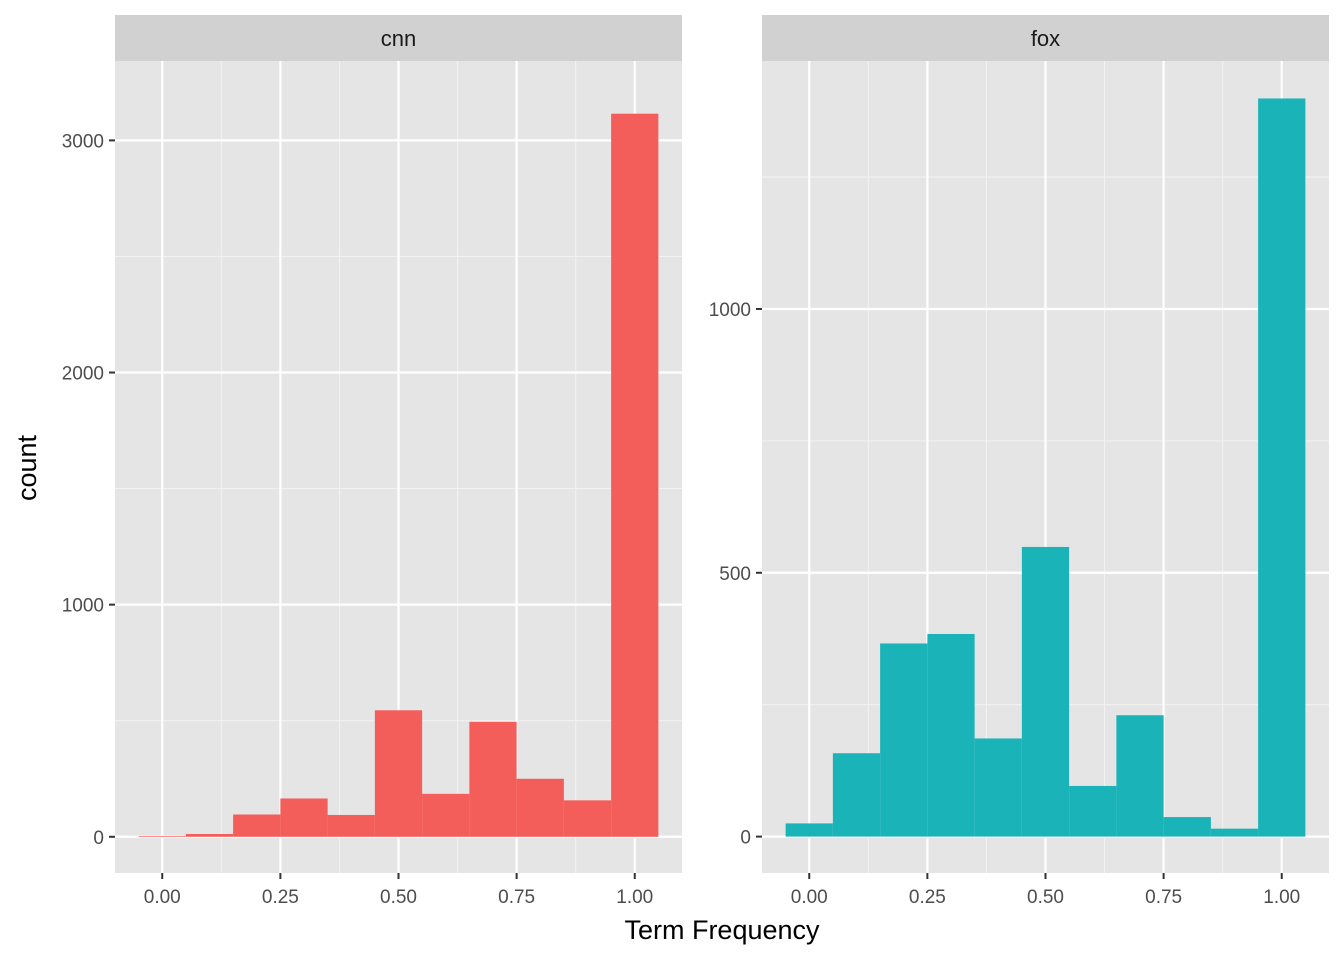 This screenshot has width=1344, height=960. I want to click on facet-strip-label: cnn, so click(398, 38).